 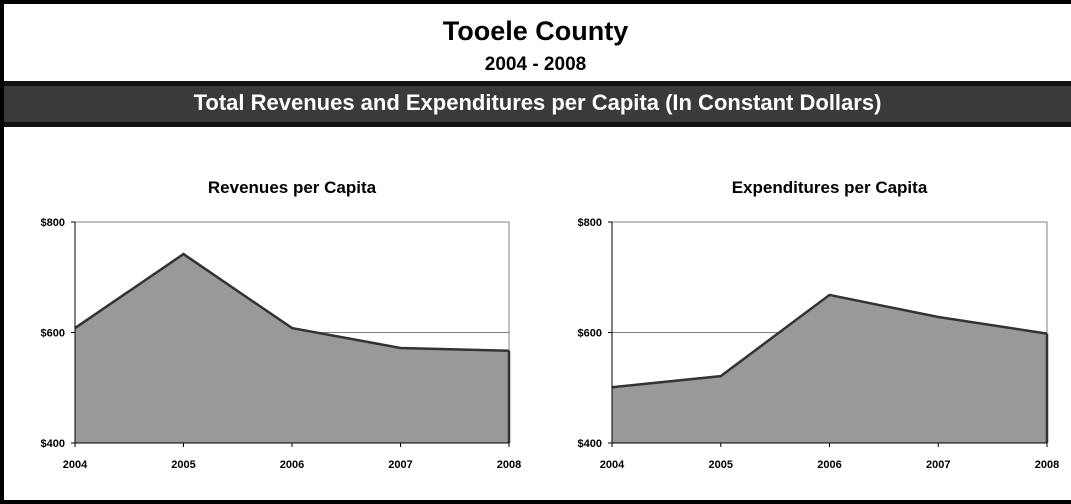 I want to click on section-banner, so click(x=537, y=104).